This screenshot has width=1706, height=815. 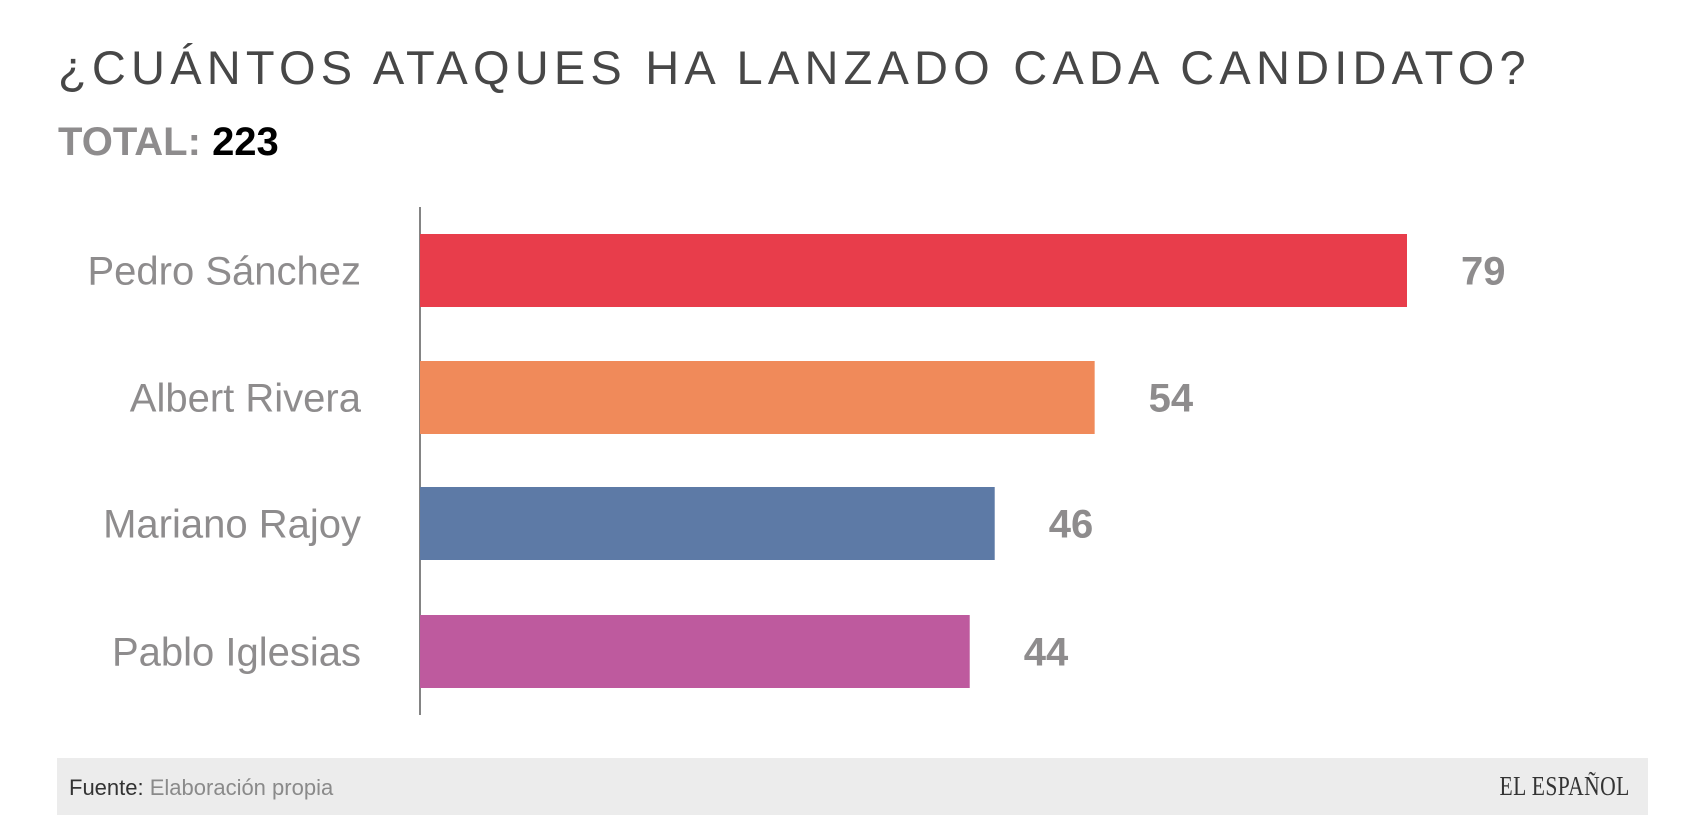 What do you see at coordinates (1171, 399) in the screenshot?
I see `value-label: 54` at bounding box center [1171, 399].